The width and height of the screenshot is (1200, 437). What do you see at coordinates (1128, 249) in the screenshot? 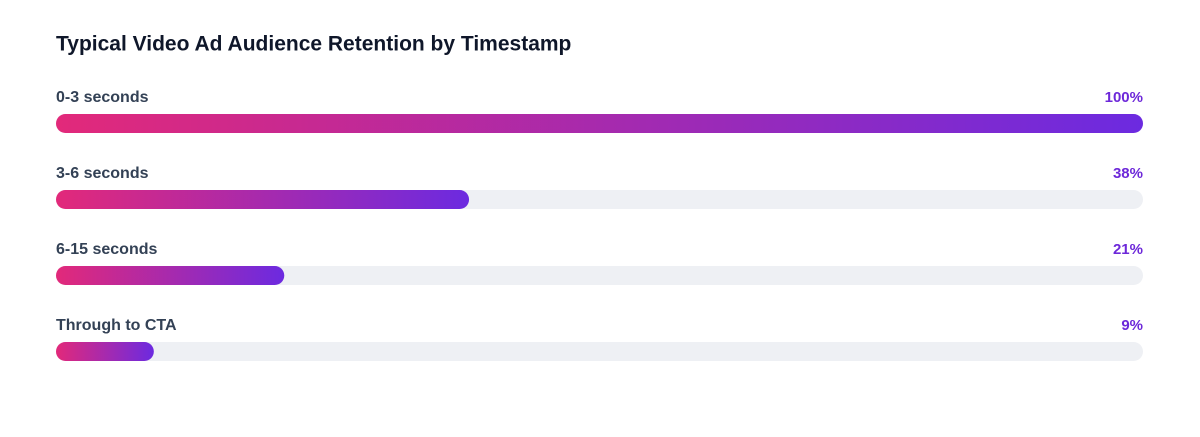
I see `value-label: 21%` at bounding box center [1128, 249].